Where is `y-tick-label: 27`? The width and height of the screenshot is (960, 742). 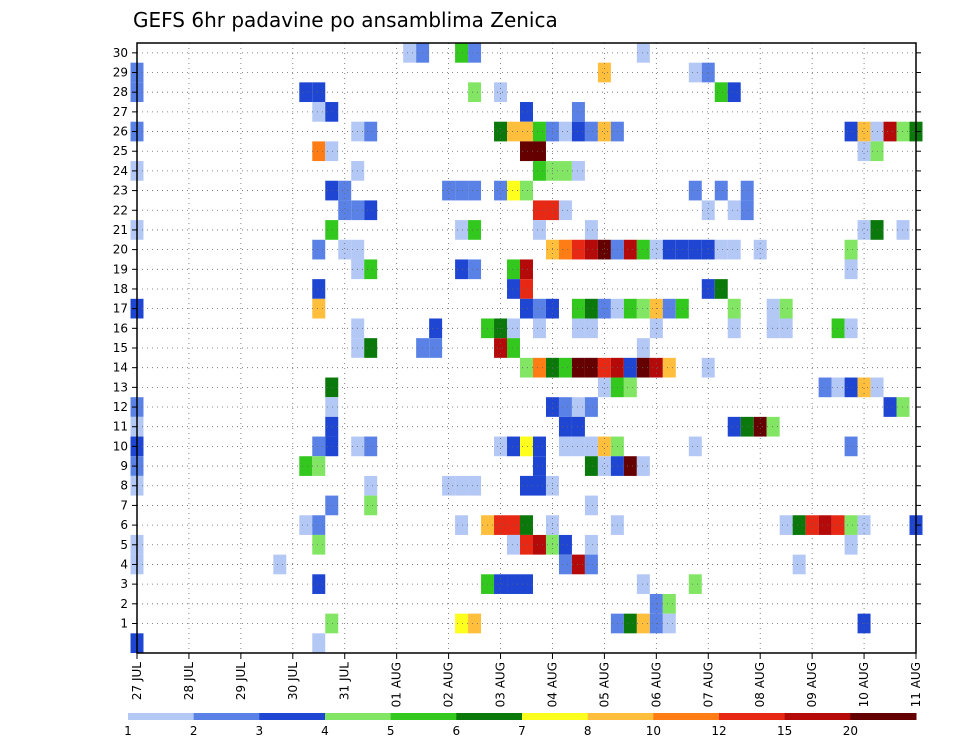
y-tick-label: 27 is located at coordinates (120, 112).